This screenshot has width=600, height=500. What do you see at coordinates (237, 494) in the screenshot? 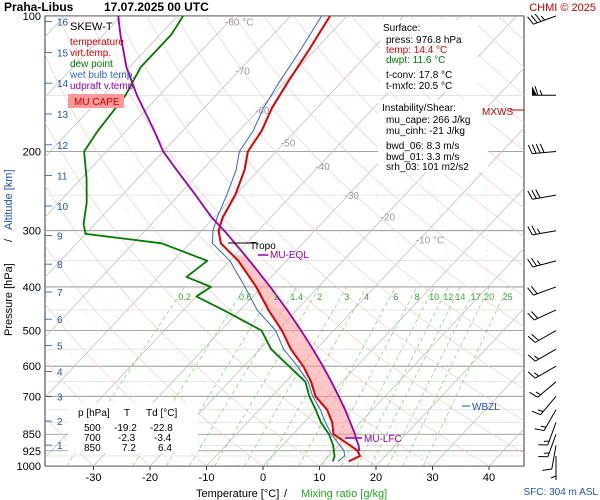
I see `x-axis-title: Temperature [°C]` at bounding box center [237, 494].